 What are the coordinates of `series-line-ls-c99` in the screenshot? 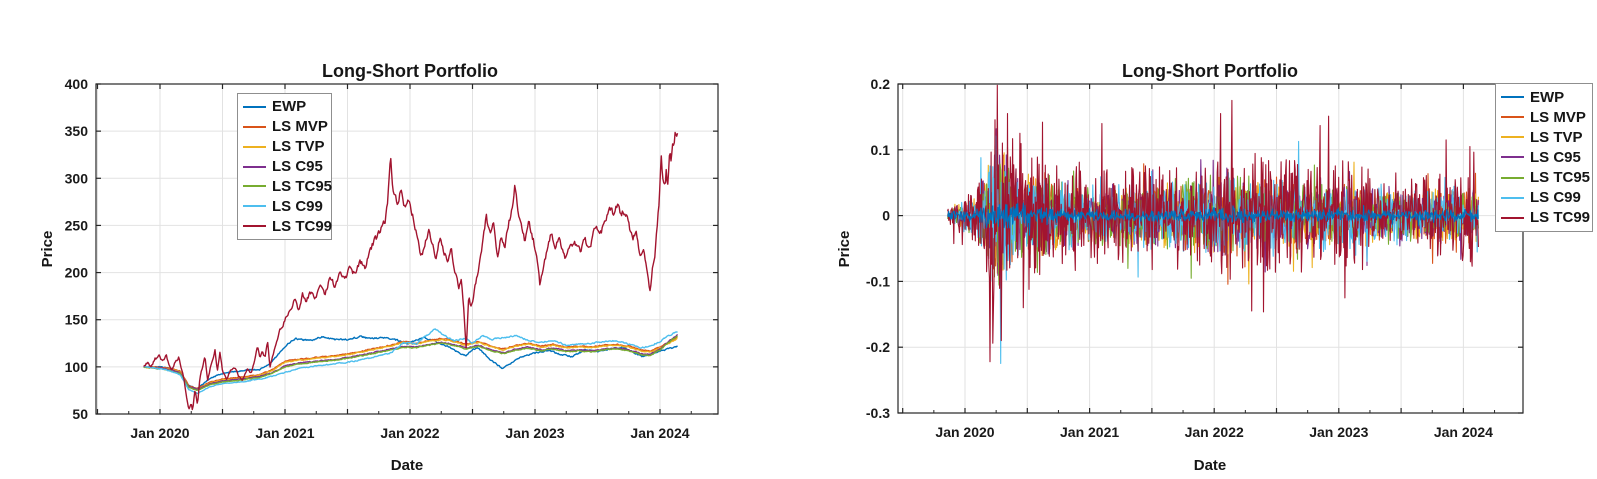 It's located at (410, 361).